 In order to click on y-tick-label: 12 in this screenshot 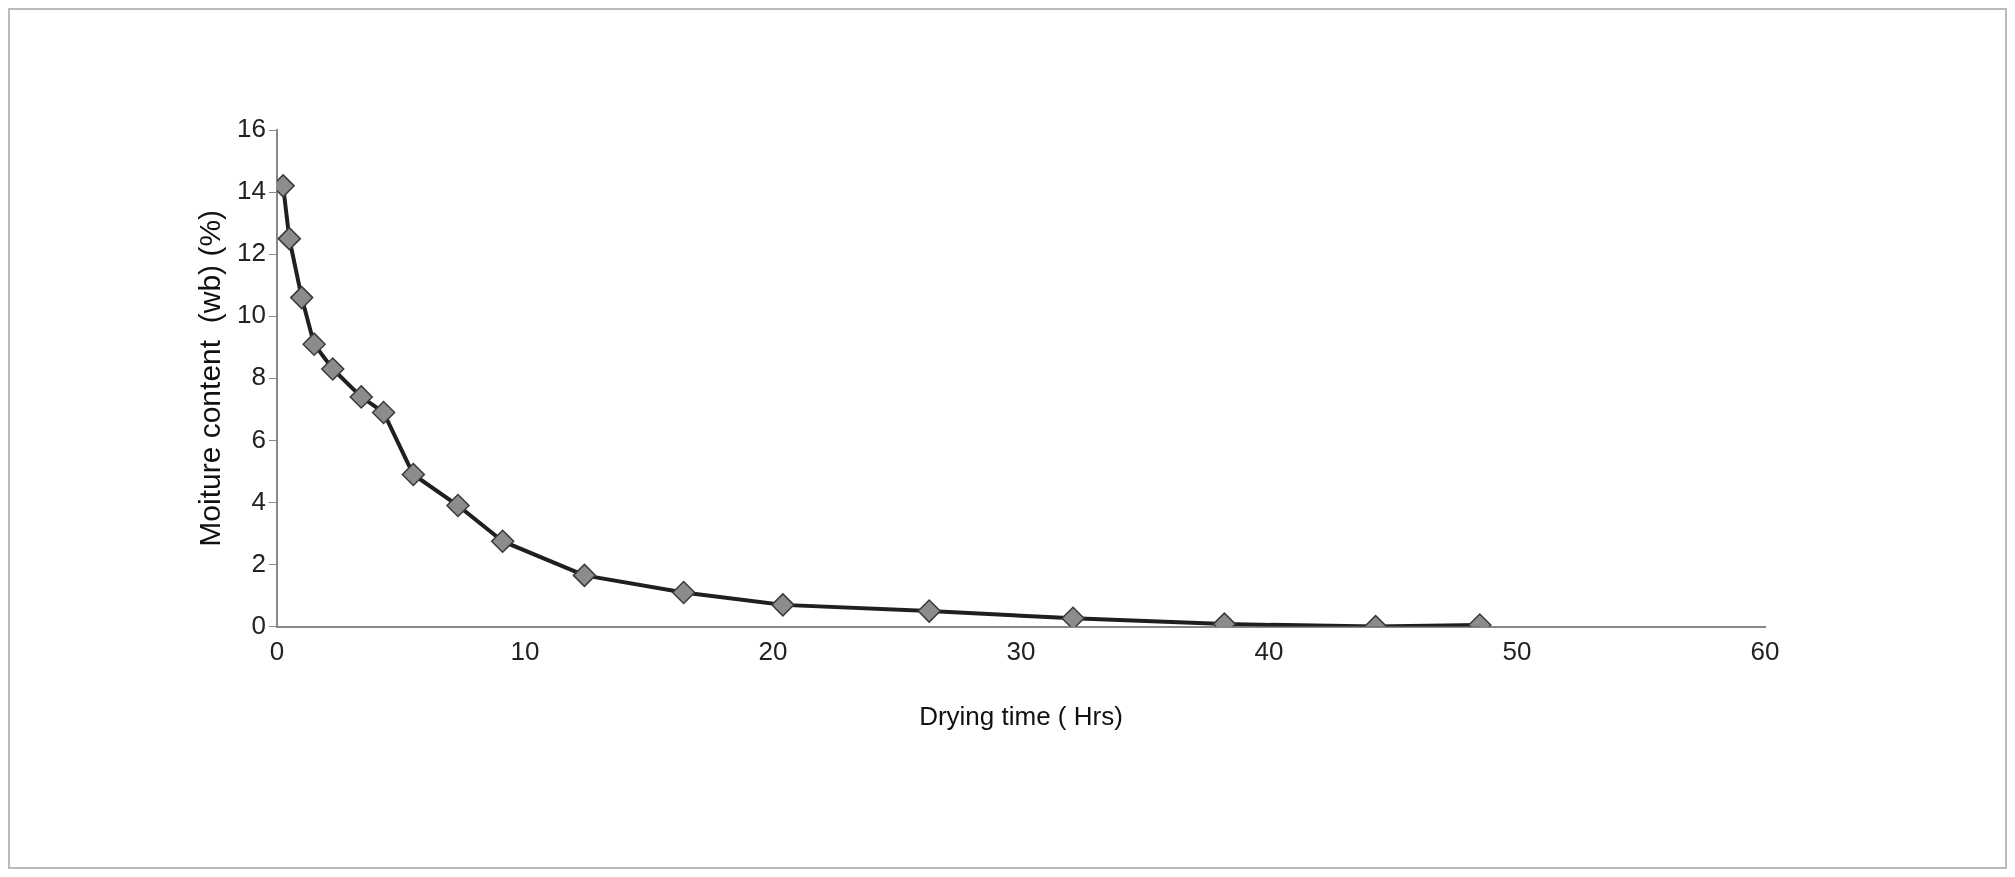, I will do `click(251, 252)`.